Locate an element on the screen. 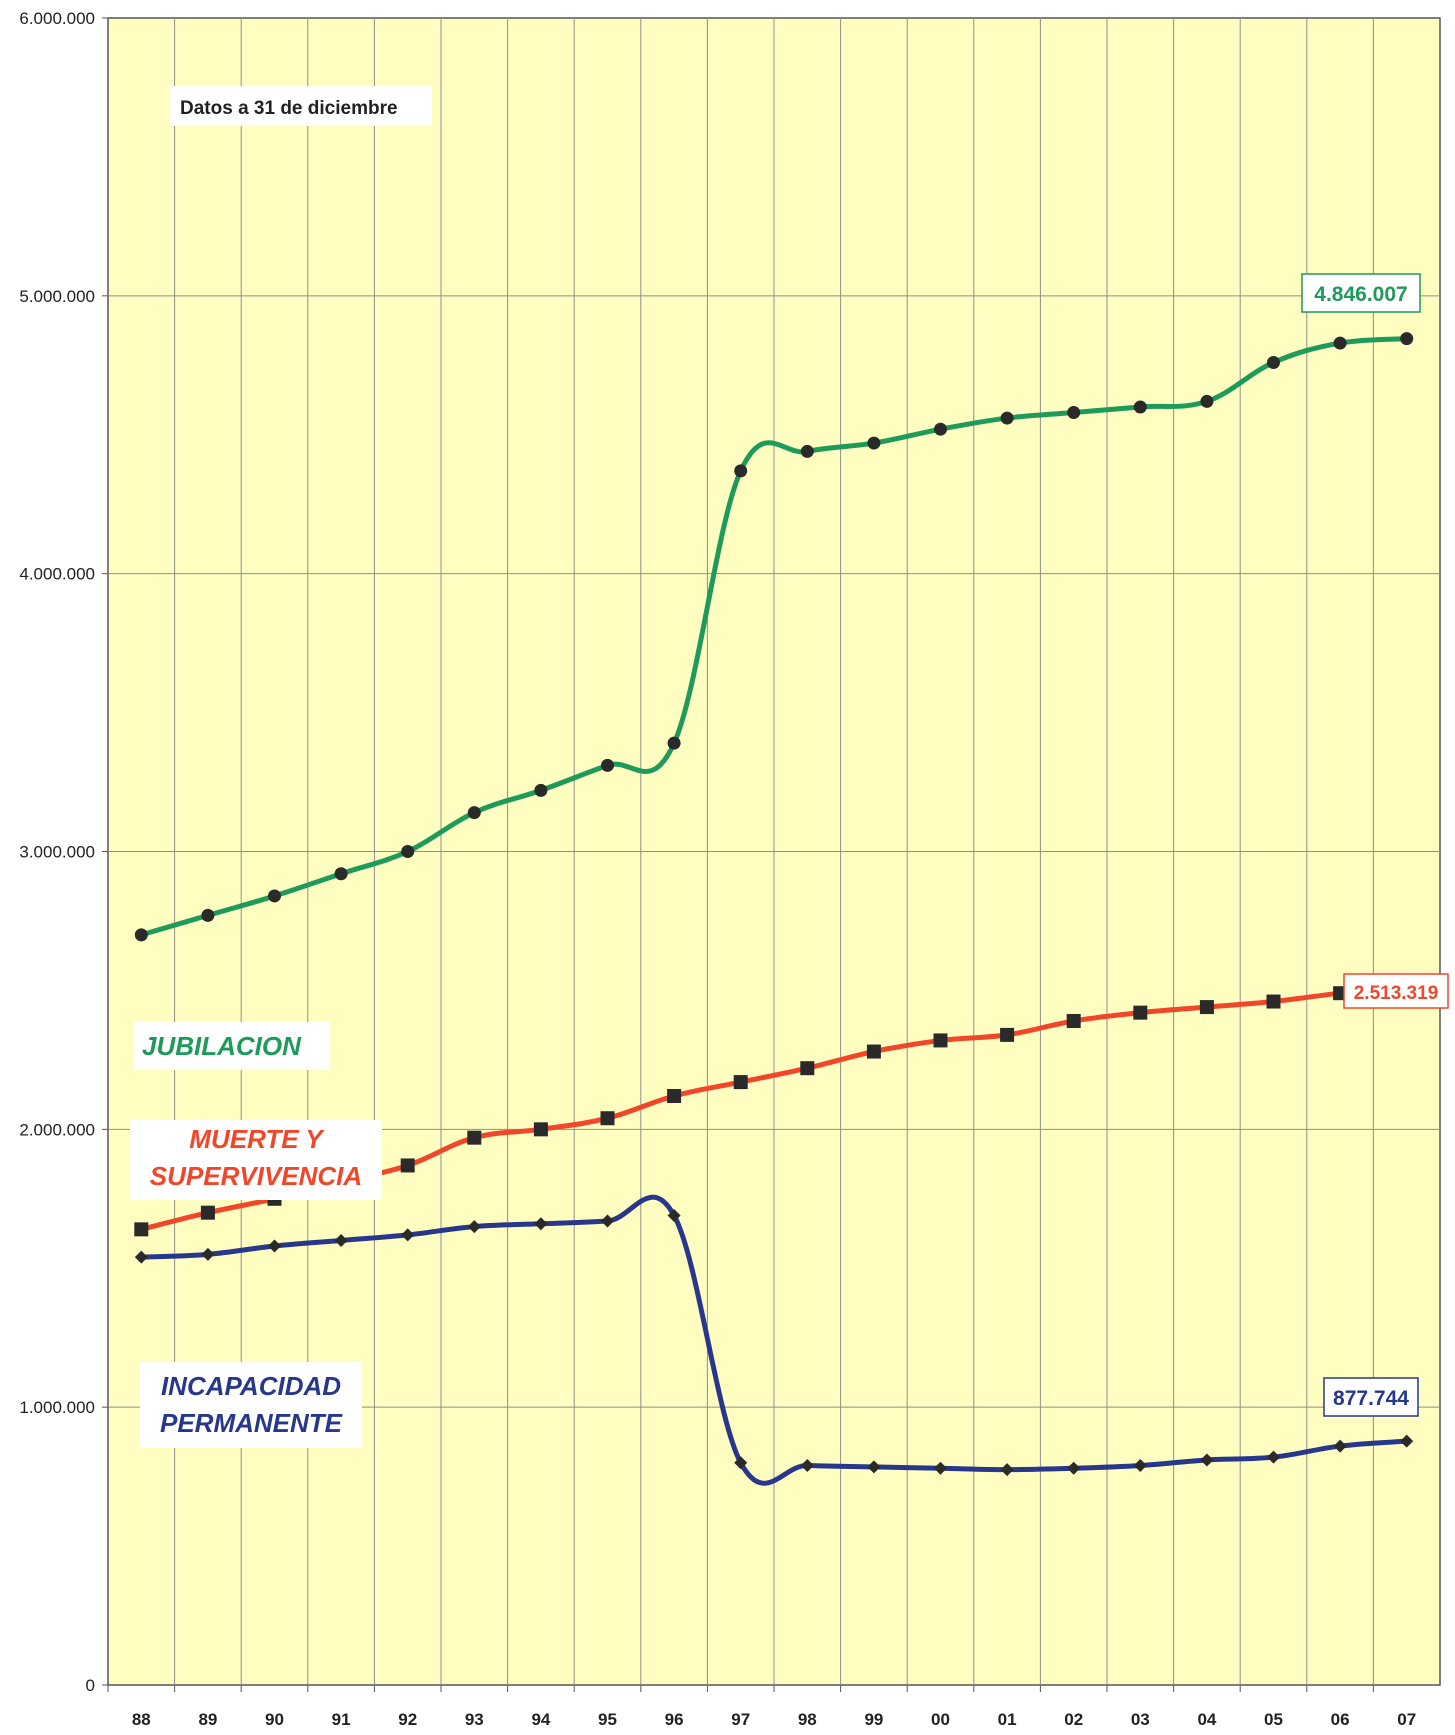 Image resolution: width=1455 pixels, height=1735 pixels. x-tick-label: 88 is located at coordinates (141, 1719).